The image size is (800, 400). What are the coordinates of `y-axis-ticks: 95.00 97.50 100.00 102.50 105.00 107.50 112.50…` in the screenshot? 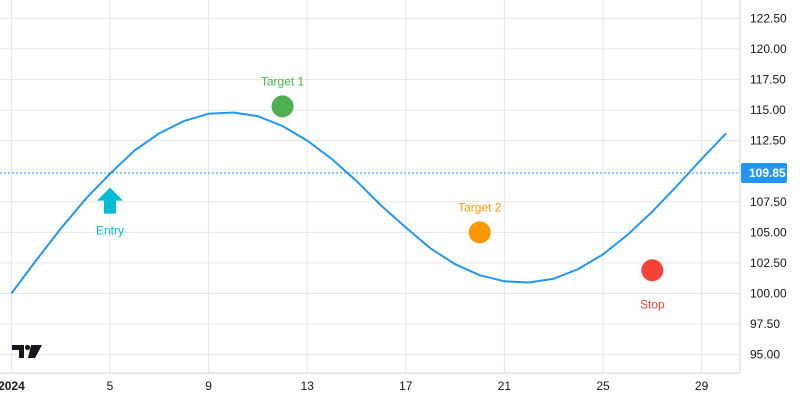 It's located at (768, 186).